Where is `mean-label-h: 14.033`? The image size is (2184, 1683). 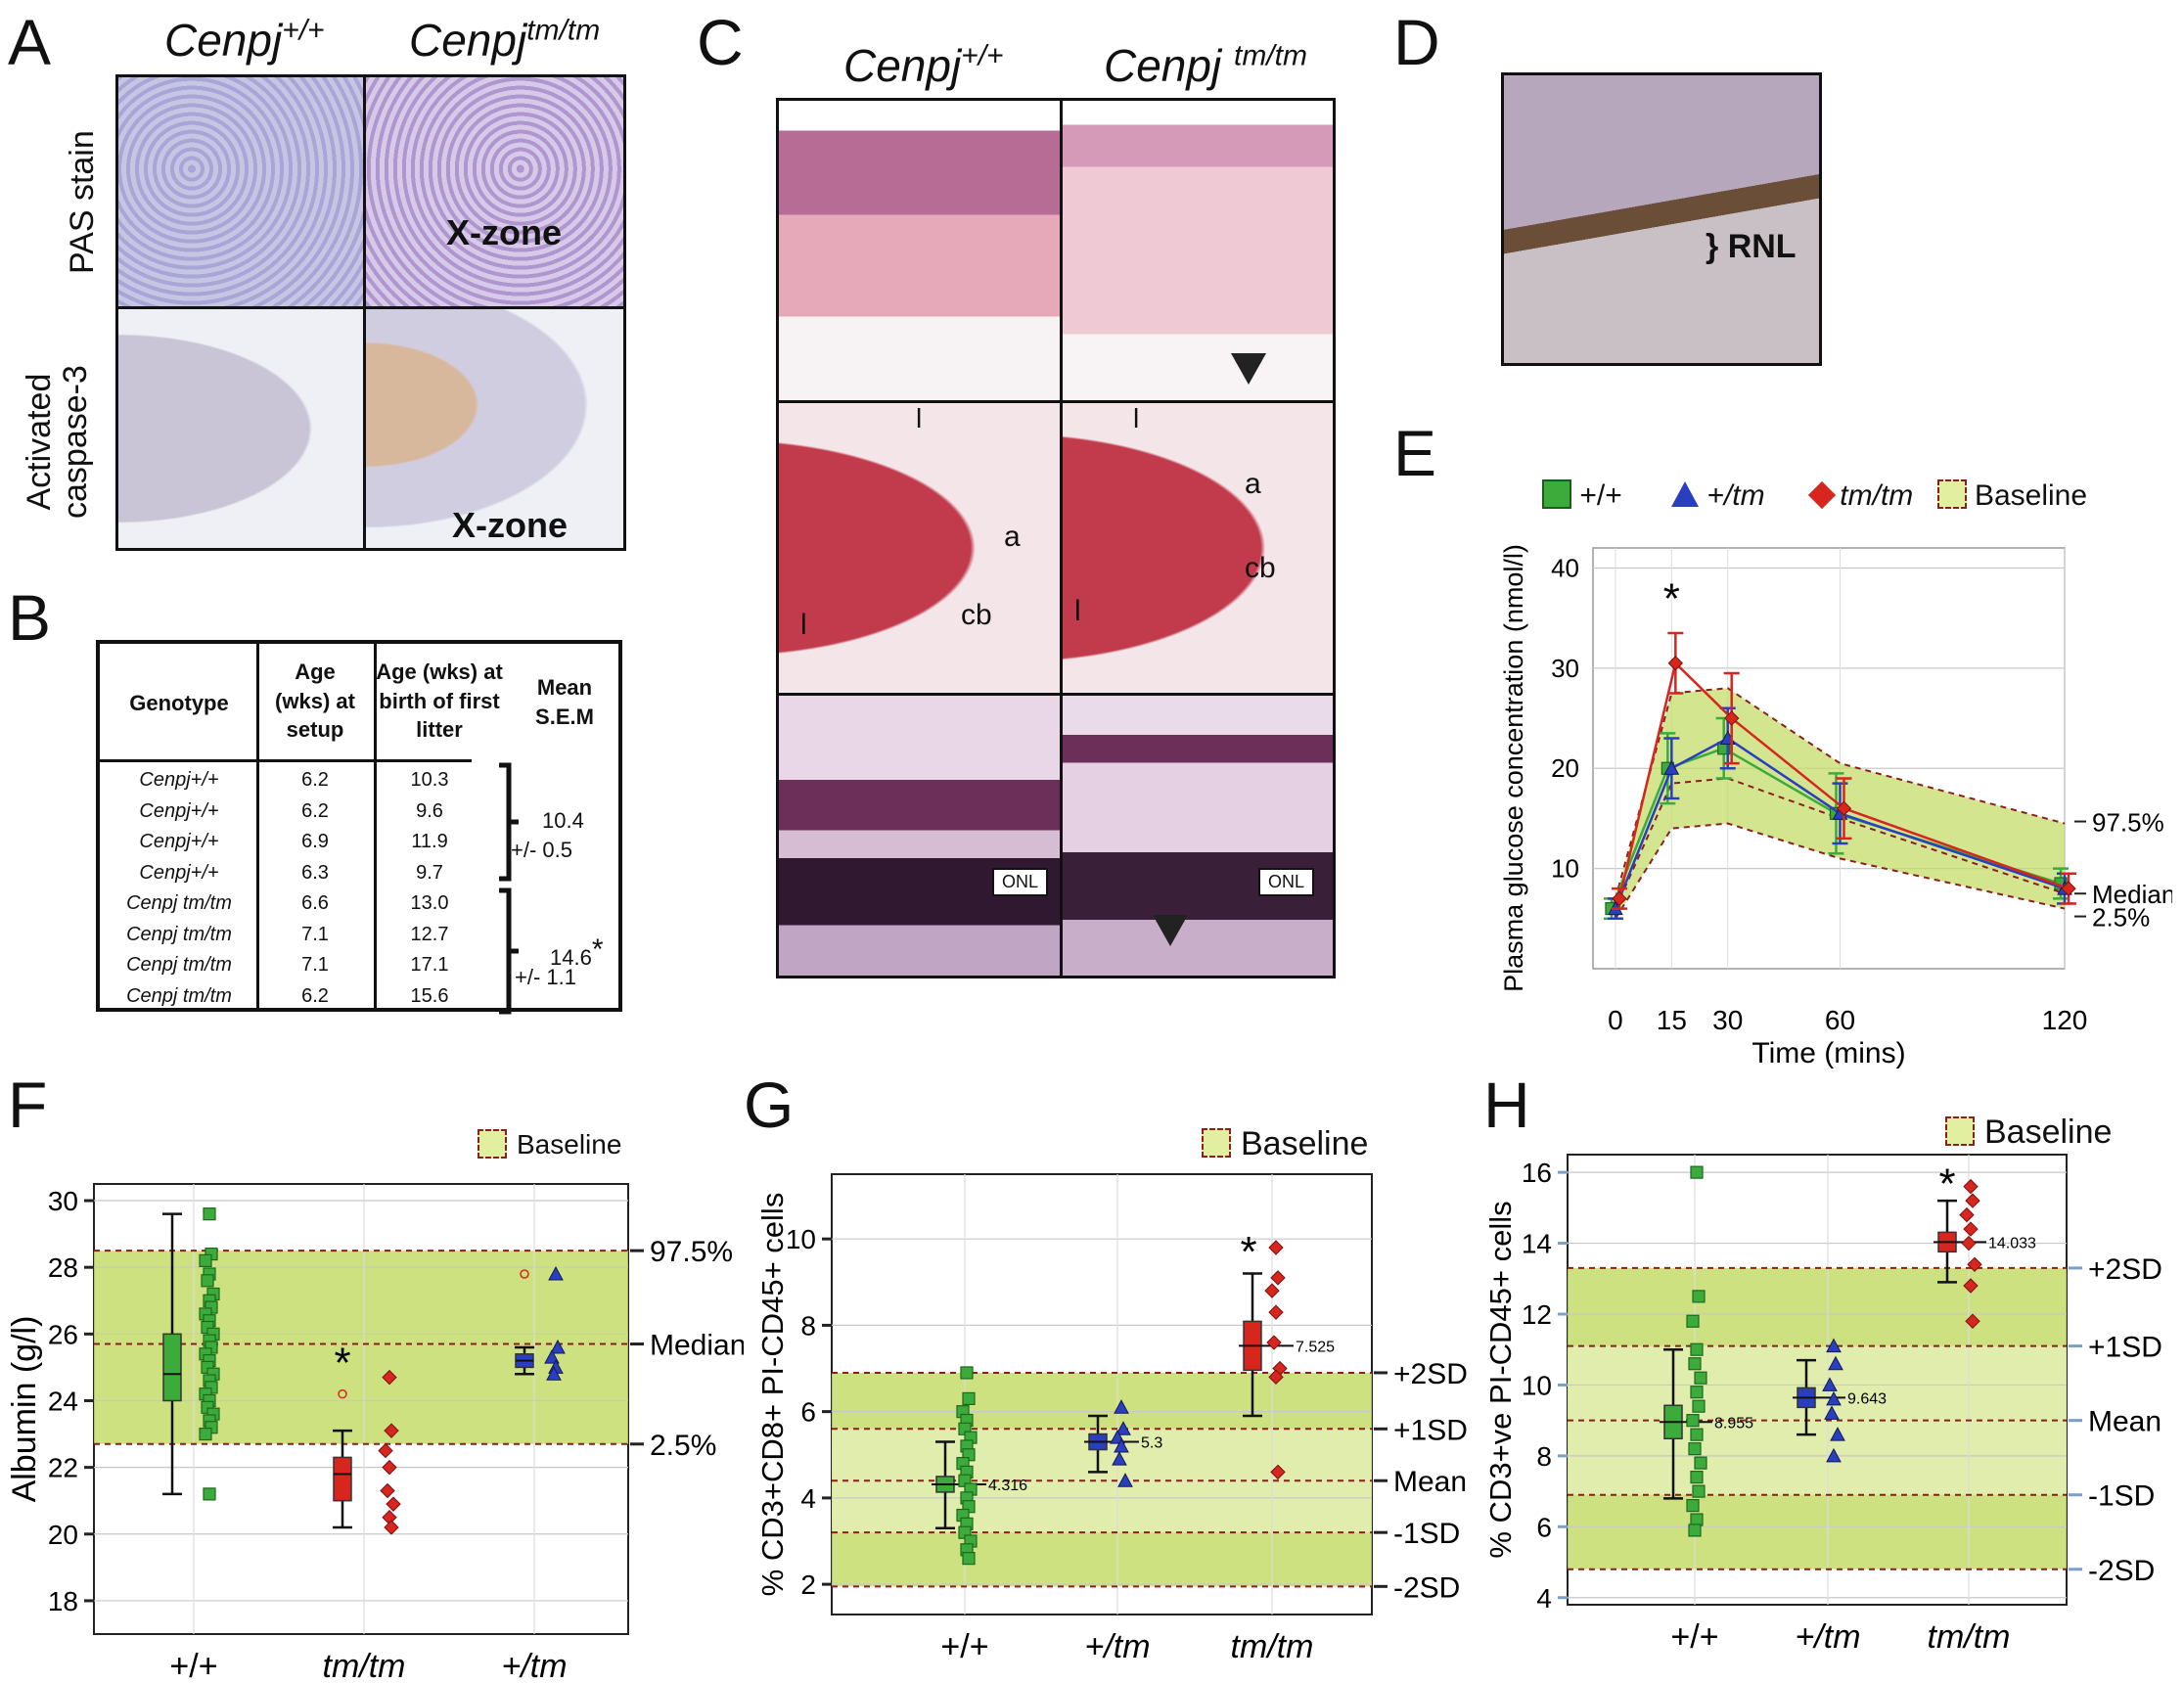
mean-label-h: 14.033 is located at coordinates (2012, 1243).